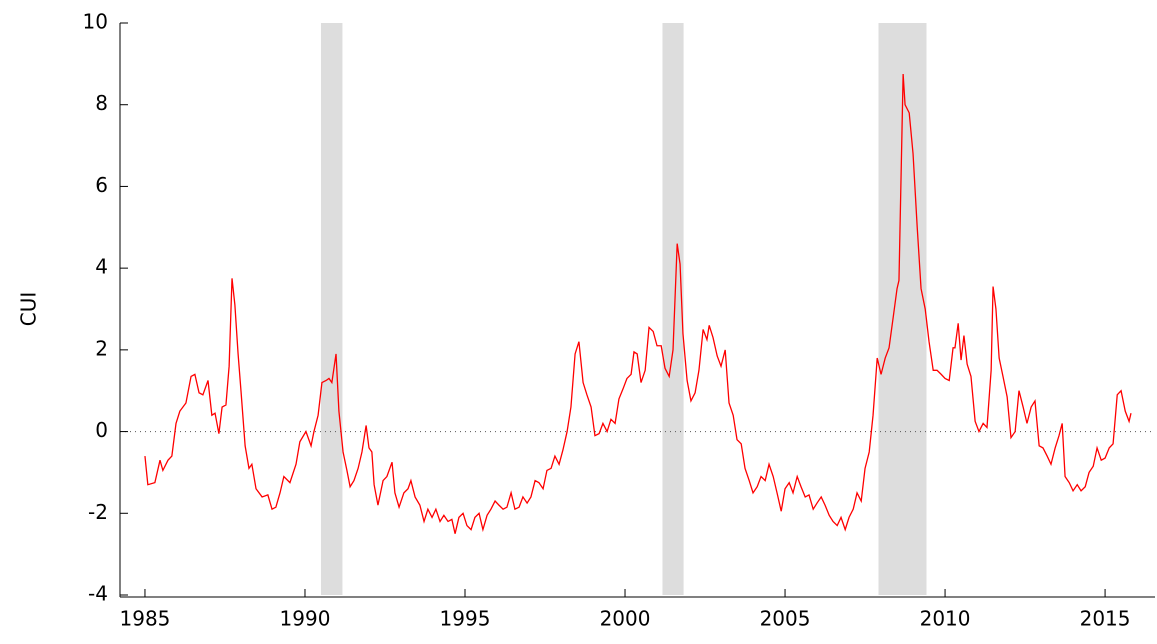 The image size is (1157, 644). Describe the element at coordinates (98, 594) in the screenshot. I see `y-tick-label: -4` at that location.